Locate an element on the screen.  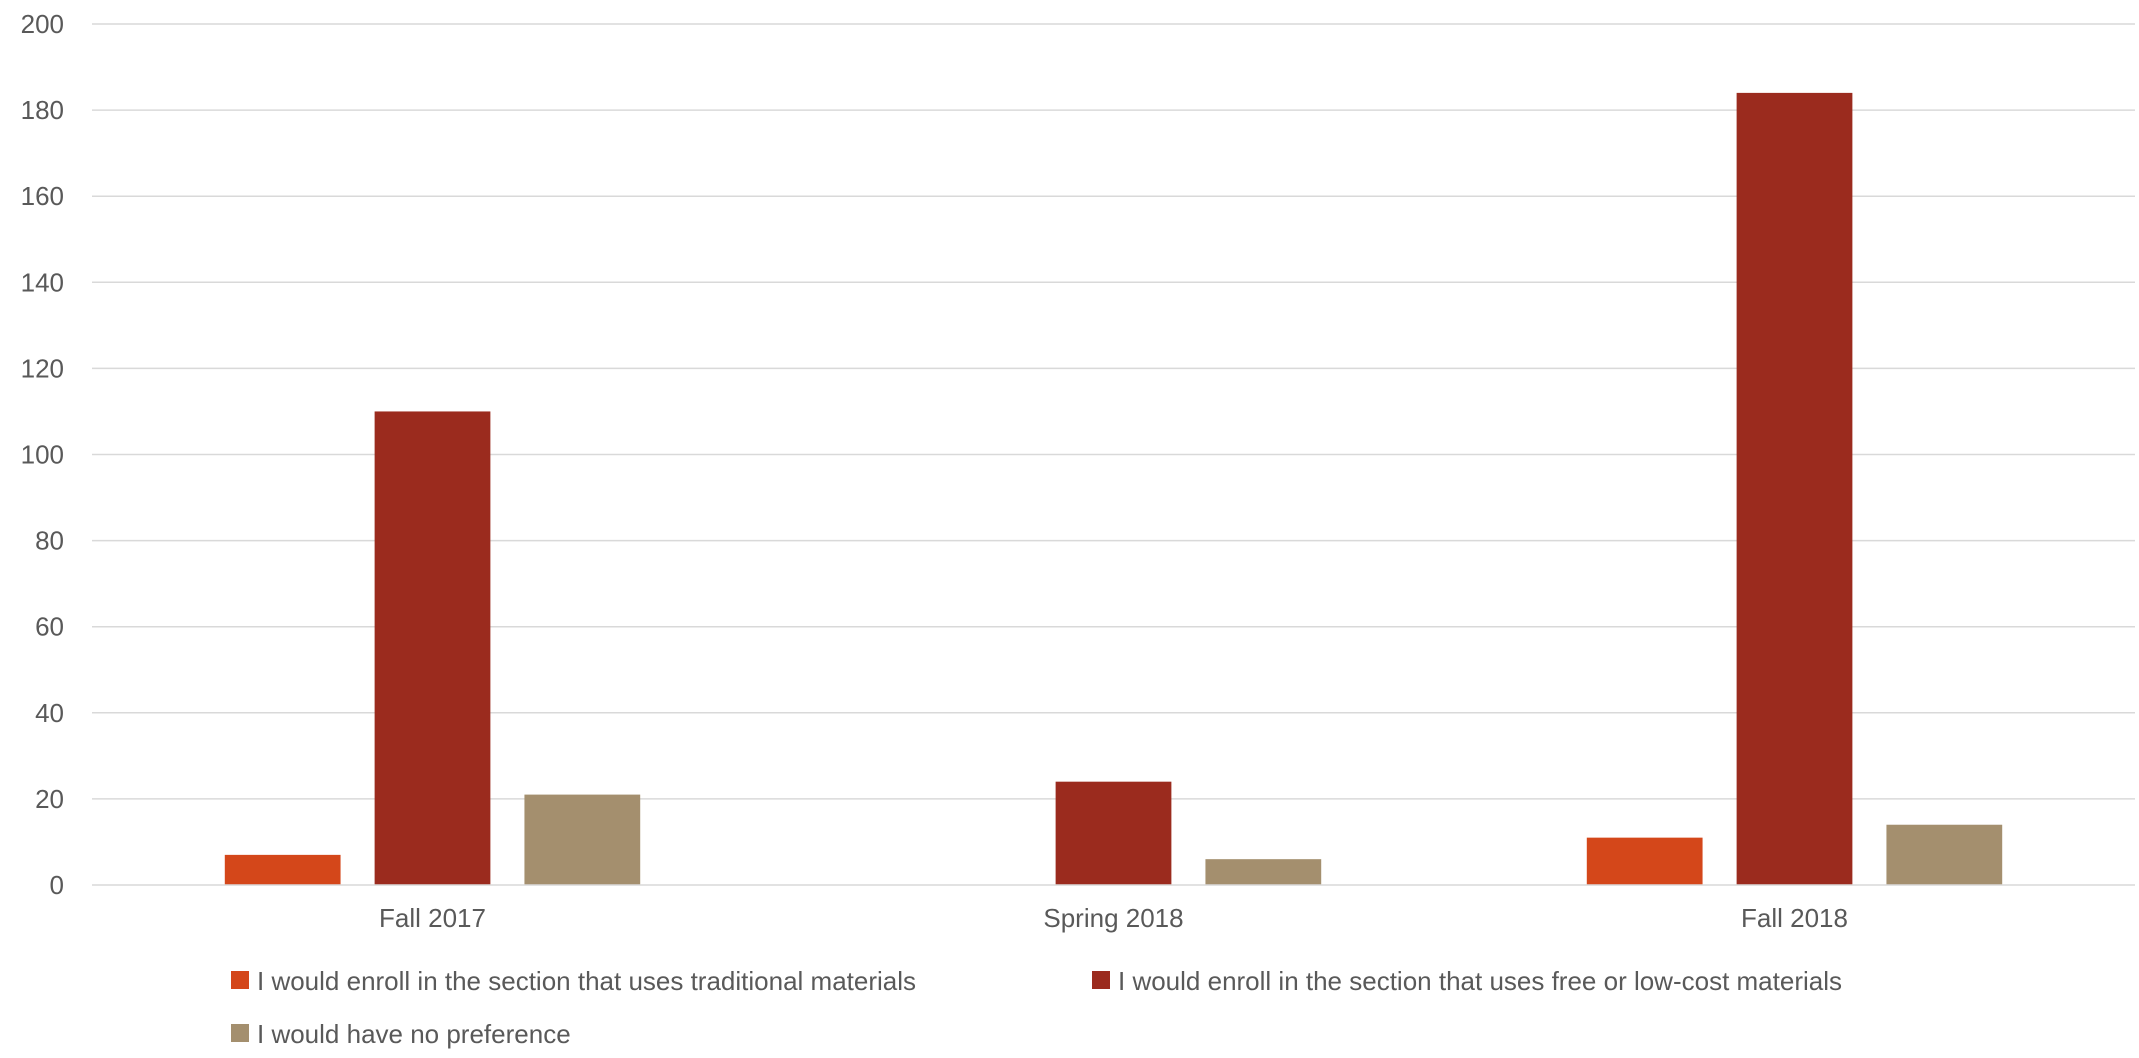
x-tick-label: Fall 2017 is located at coordinates (432, 918).